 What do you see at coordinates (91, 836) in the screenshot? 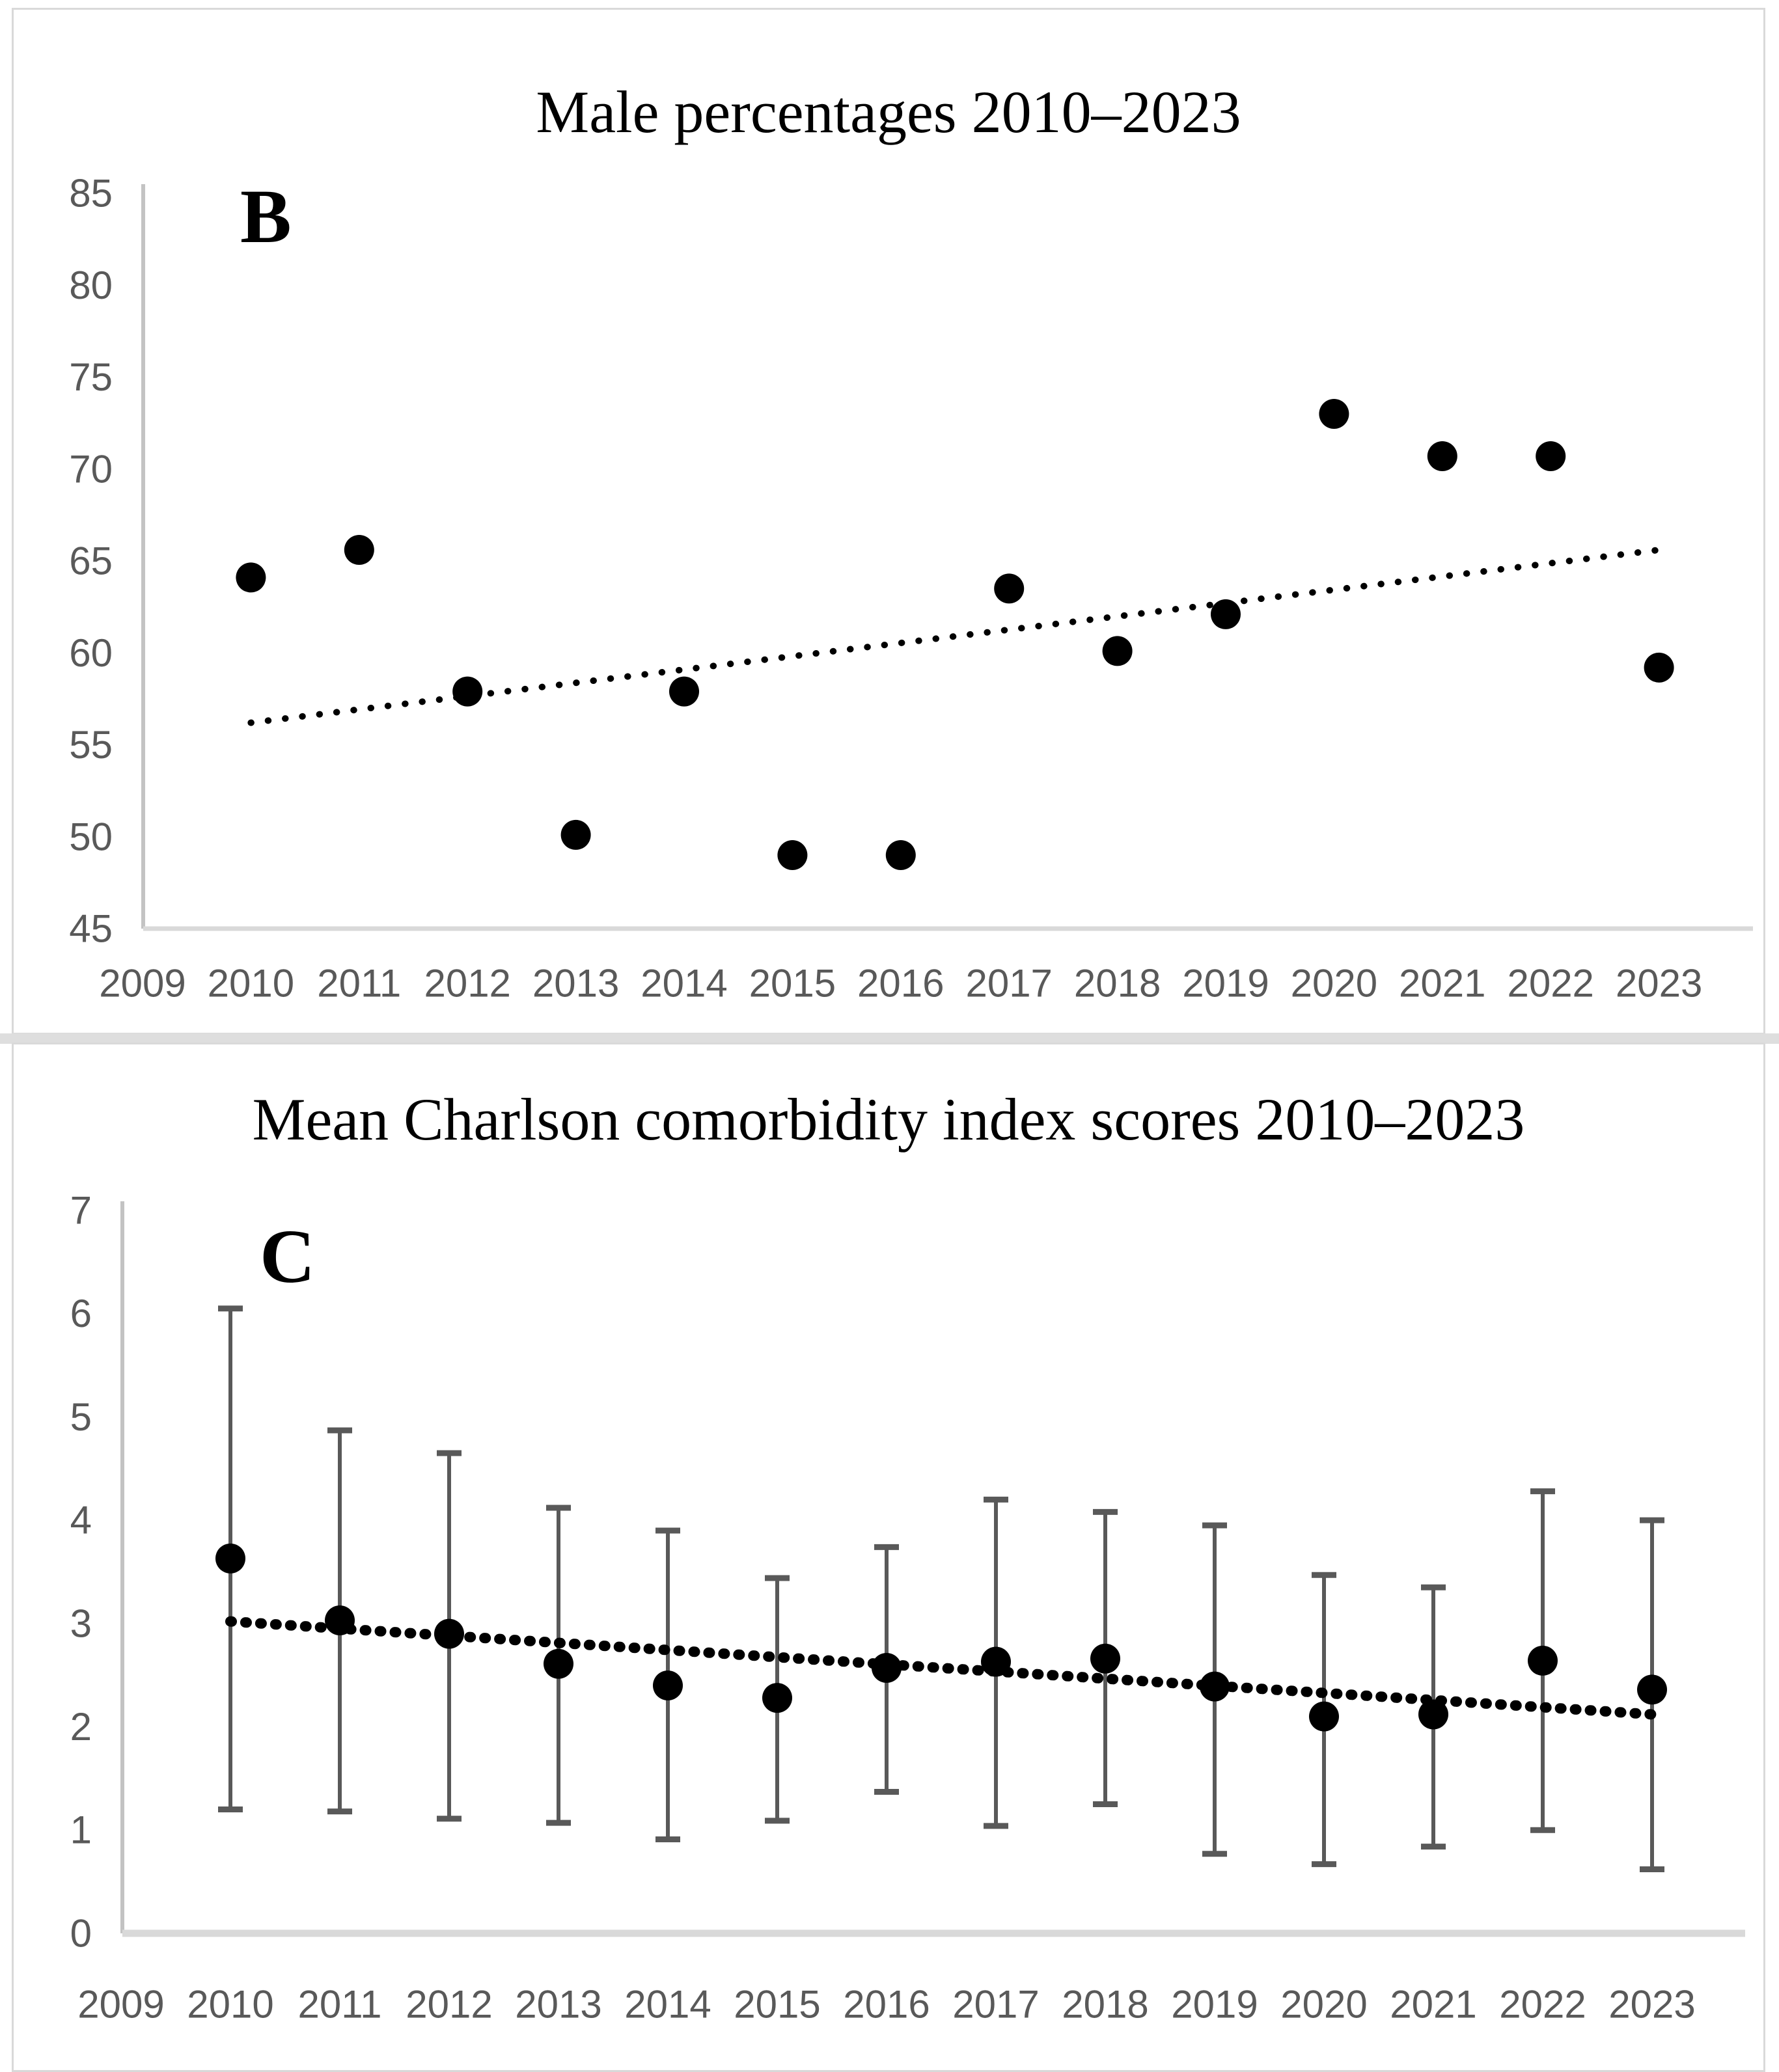
I see `y-axis-tick-label: 50` at bounding box center [91, 836].